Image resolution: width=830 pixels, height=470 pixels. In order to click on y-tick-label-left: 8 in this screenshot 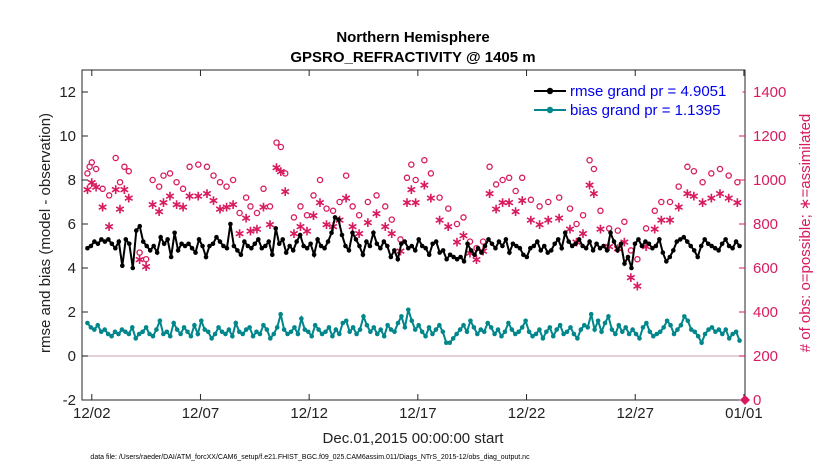, I will do `click(72, 180)`.